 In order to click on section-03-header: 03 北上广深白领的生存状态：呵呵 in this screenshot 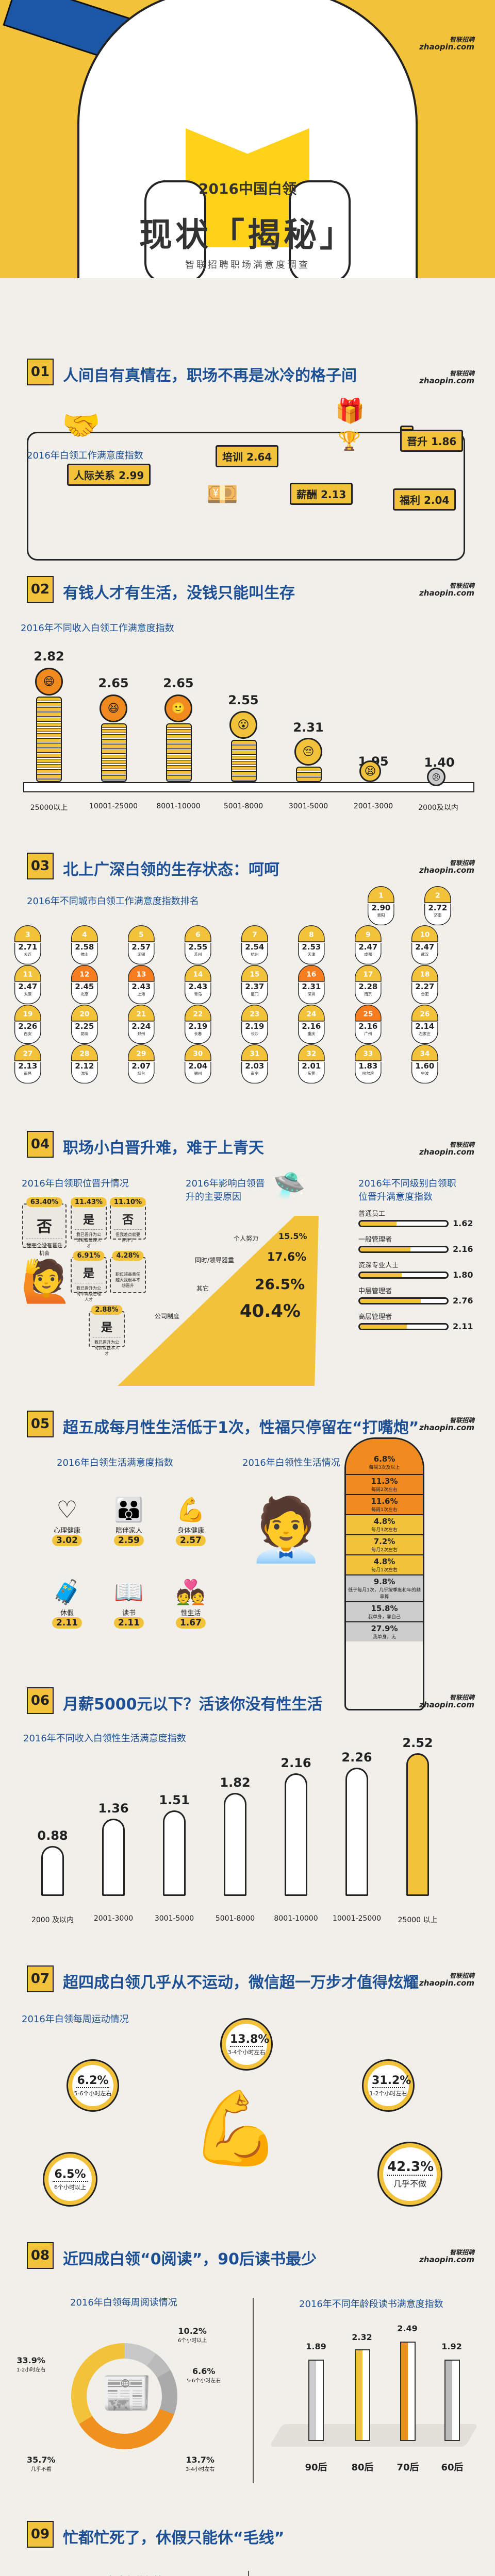, I will do `click(251, 868)`.